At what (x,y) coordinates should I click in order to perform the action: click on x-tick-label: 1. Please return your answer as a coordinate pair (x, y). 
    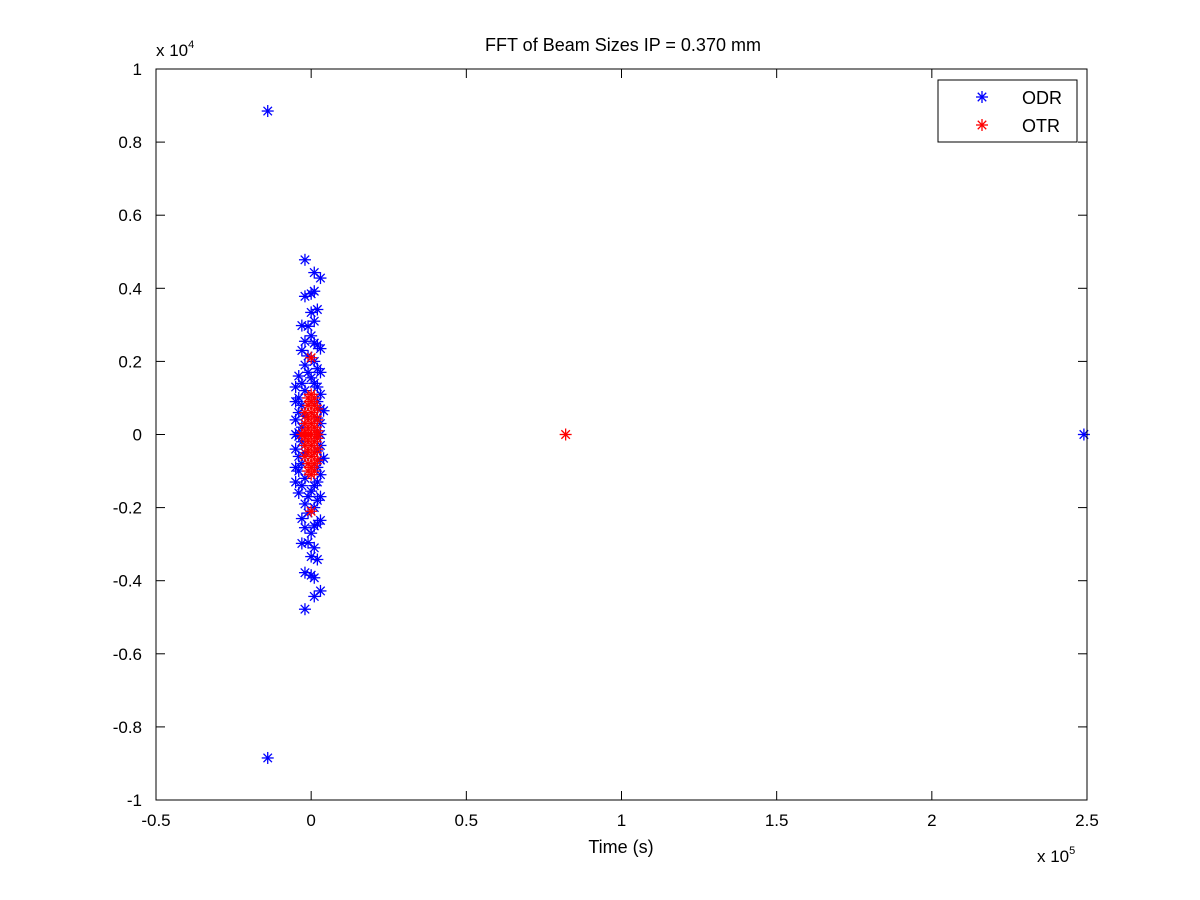
    Looking at the image, I should click on (621, 820).